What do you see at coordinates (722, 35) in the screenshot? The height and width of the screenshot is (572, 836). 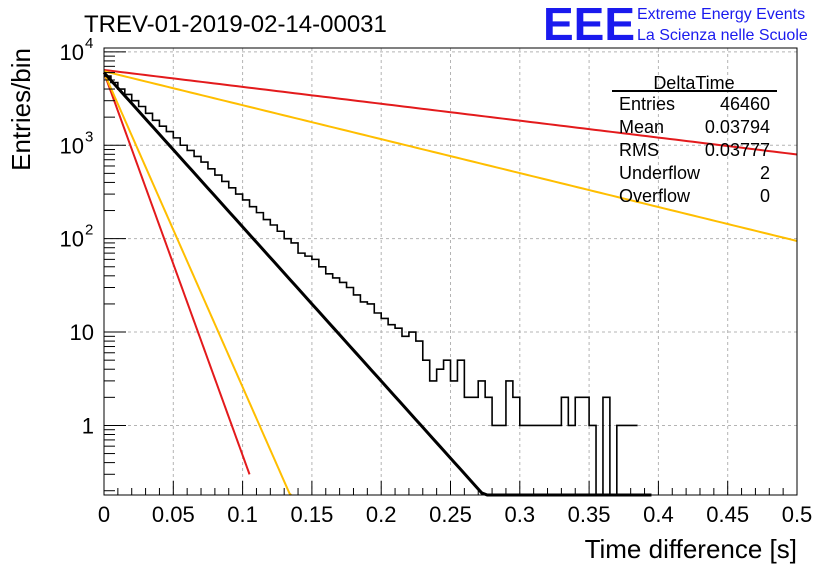 I see `logo-line-2: La Scienza nelle Scuole` at bounding box center [722, 35].